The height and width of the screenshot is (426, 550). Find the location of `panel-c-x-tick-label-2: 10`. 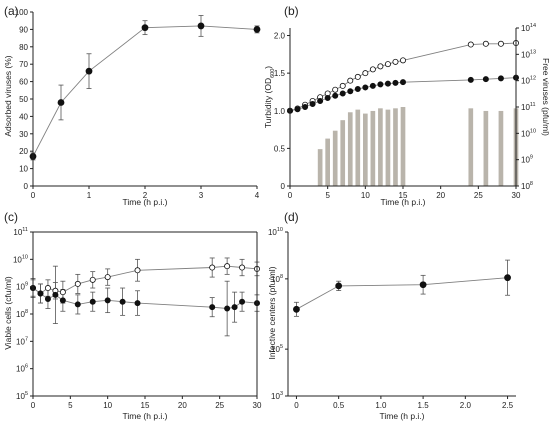

panel-c-x-tick-label-2: 10 is located at coordinates (107, 405).